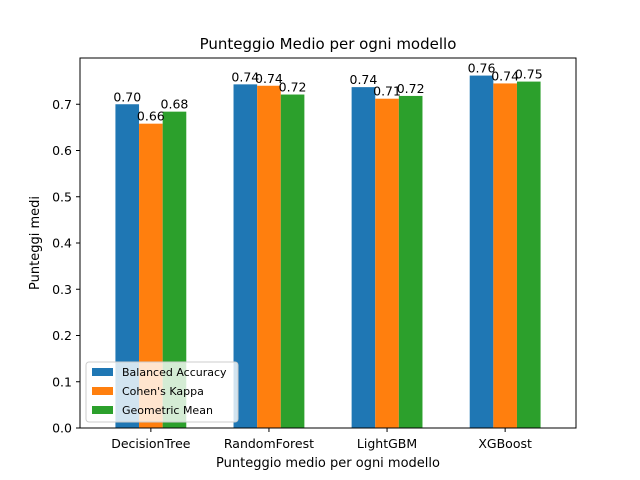 This screenshot has width=640, height=480. I want to click on bar-value-label: 0.75, so click(529, 74).